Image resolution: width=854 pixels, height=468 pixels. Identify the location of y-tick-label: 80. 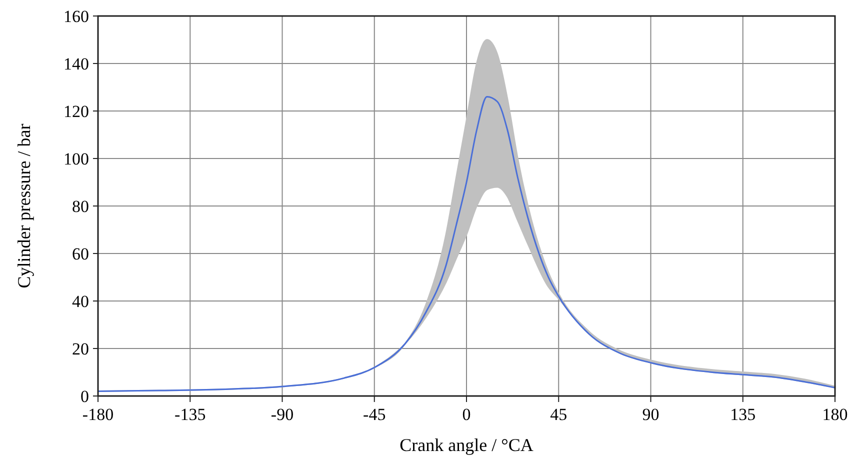
(80, 206).